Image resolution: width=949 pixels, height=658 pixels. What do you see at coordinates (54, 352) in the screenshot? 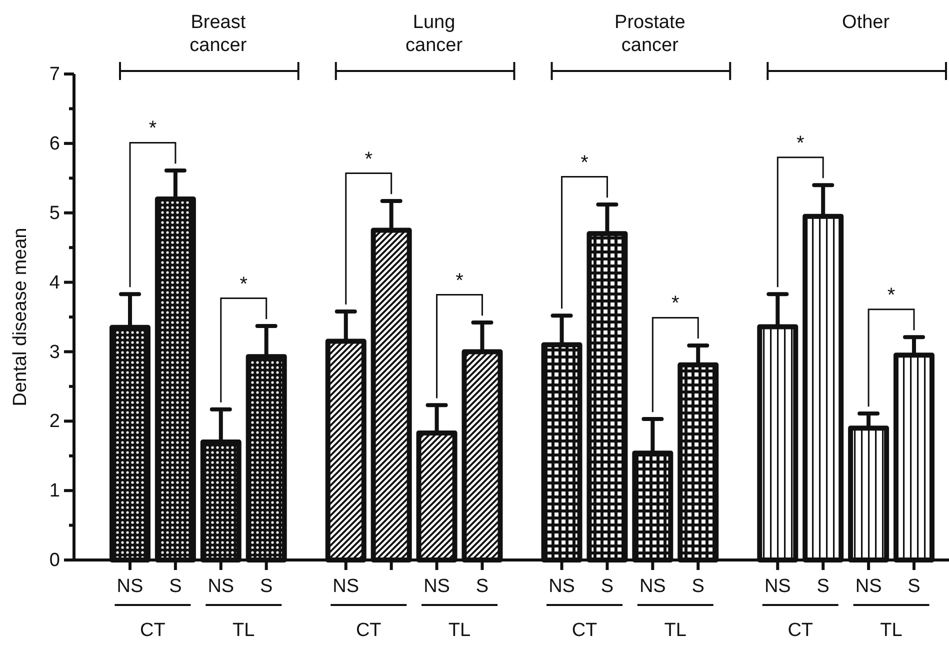
I see `y-tick-label: 3` at bounding box center [54, 352].